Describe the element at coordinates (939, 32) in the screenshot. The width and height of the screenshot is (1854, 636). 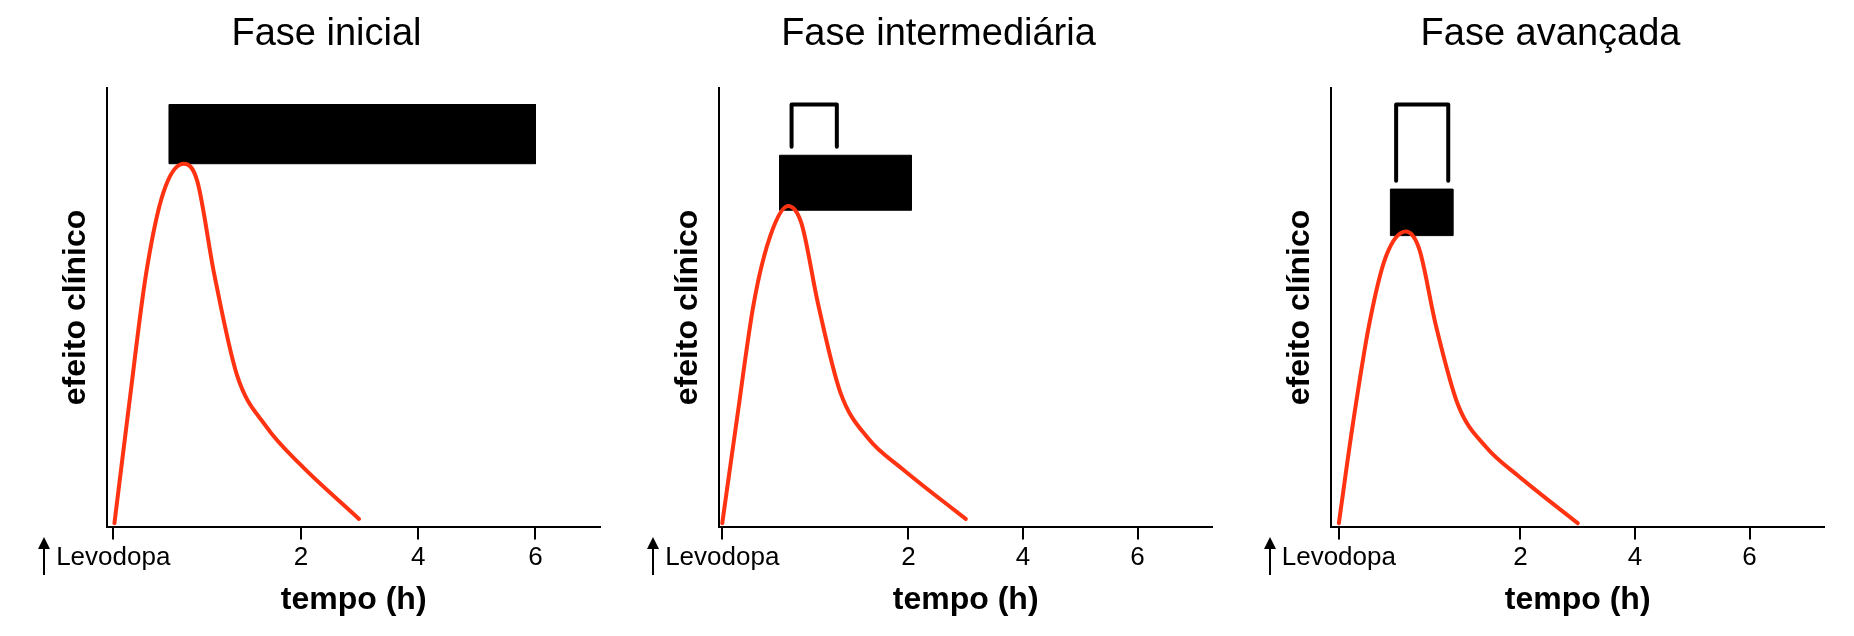
I see `chart-title: Fase intermediária` at that location.